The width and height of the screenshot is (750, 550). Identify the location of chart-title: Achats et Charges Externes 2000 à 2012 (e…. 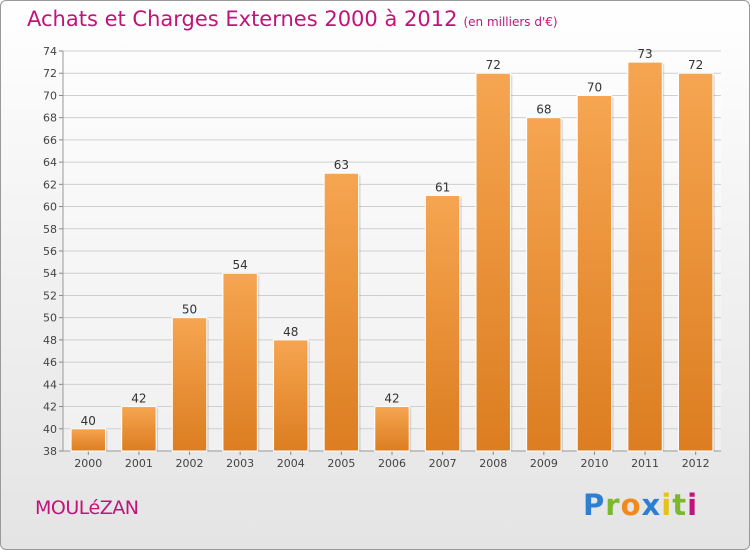
(292, 19).